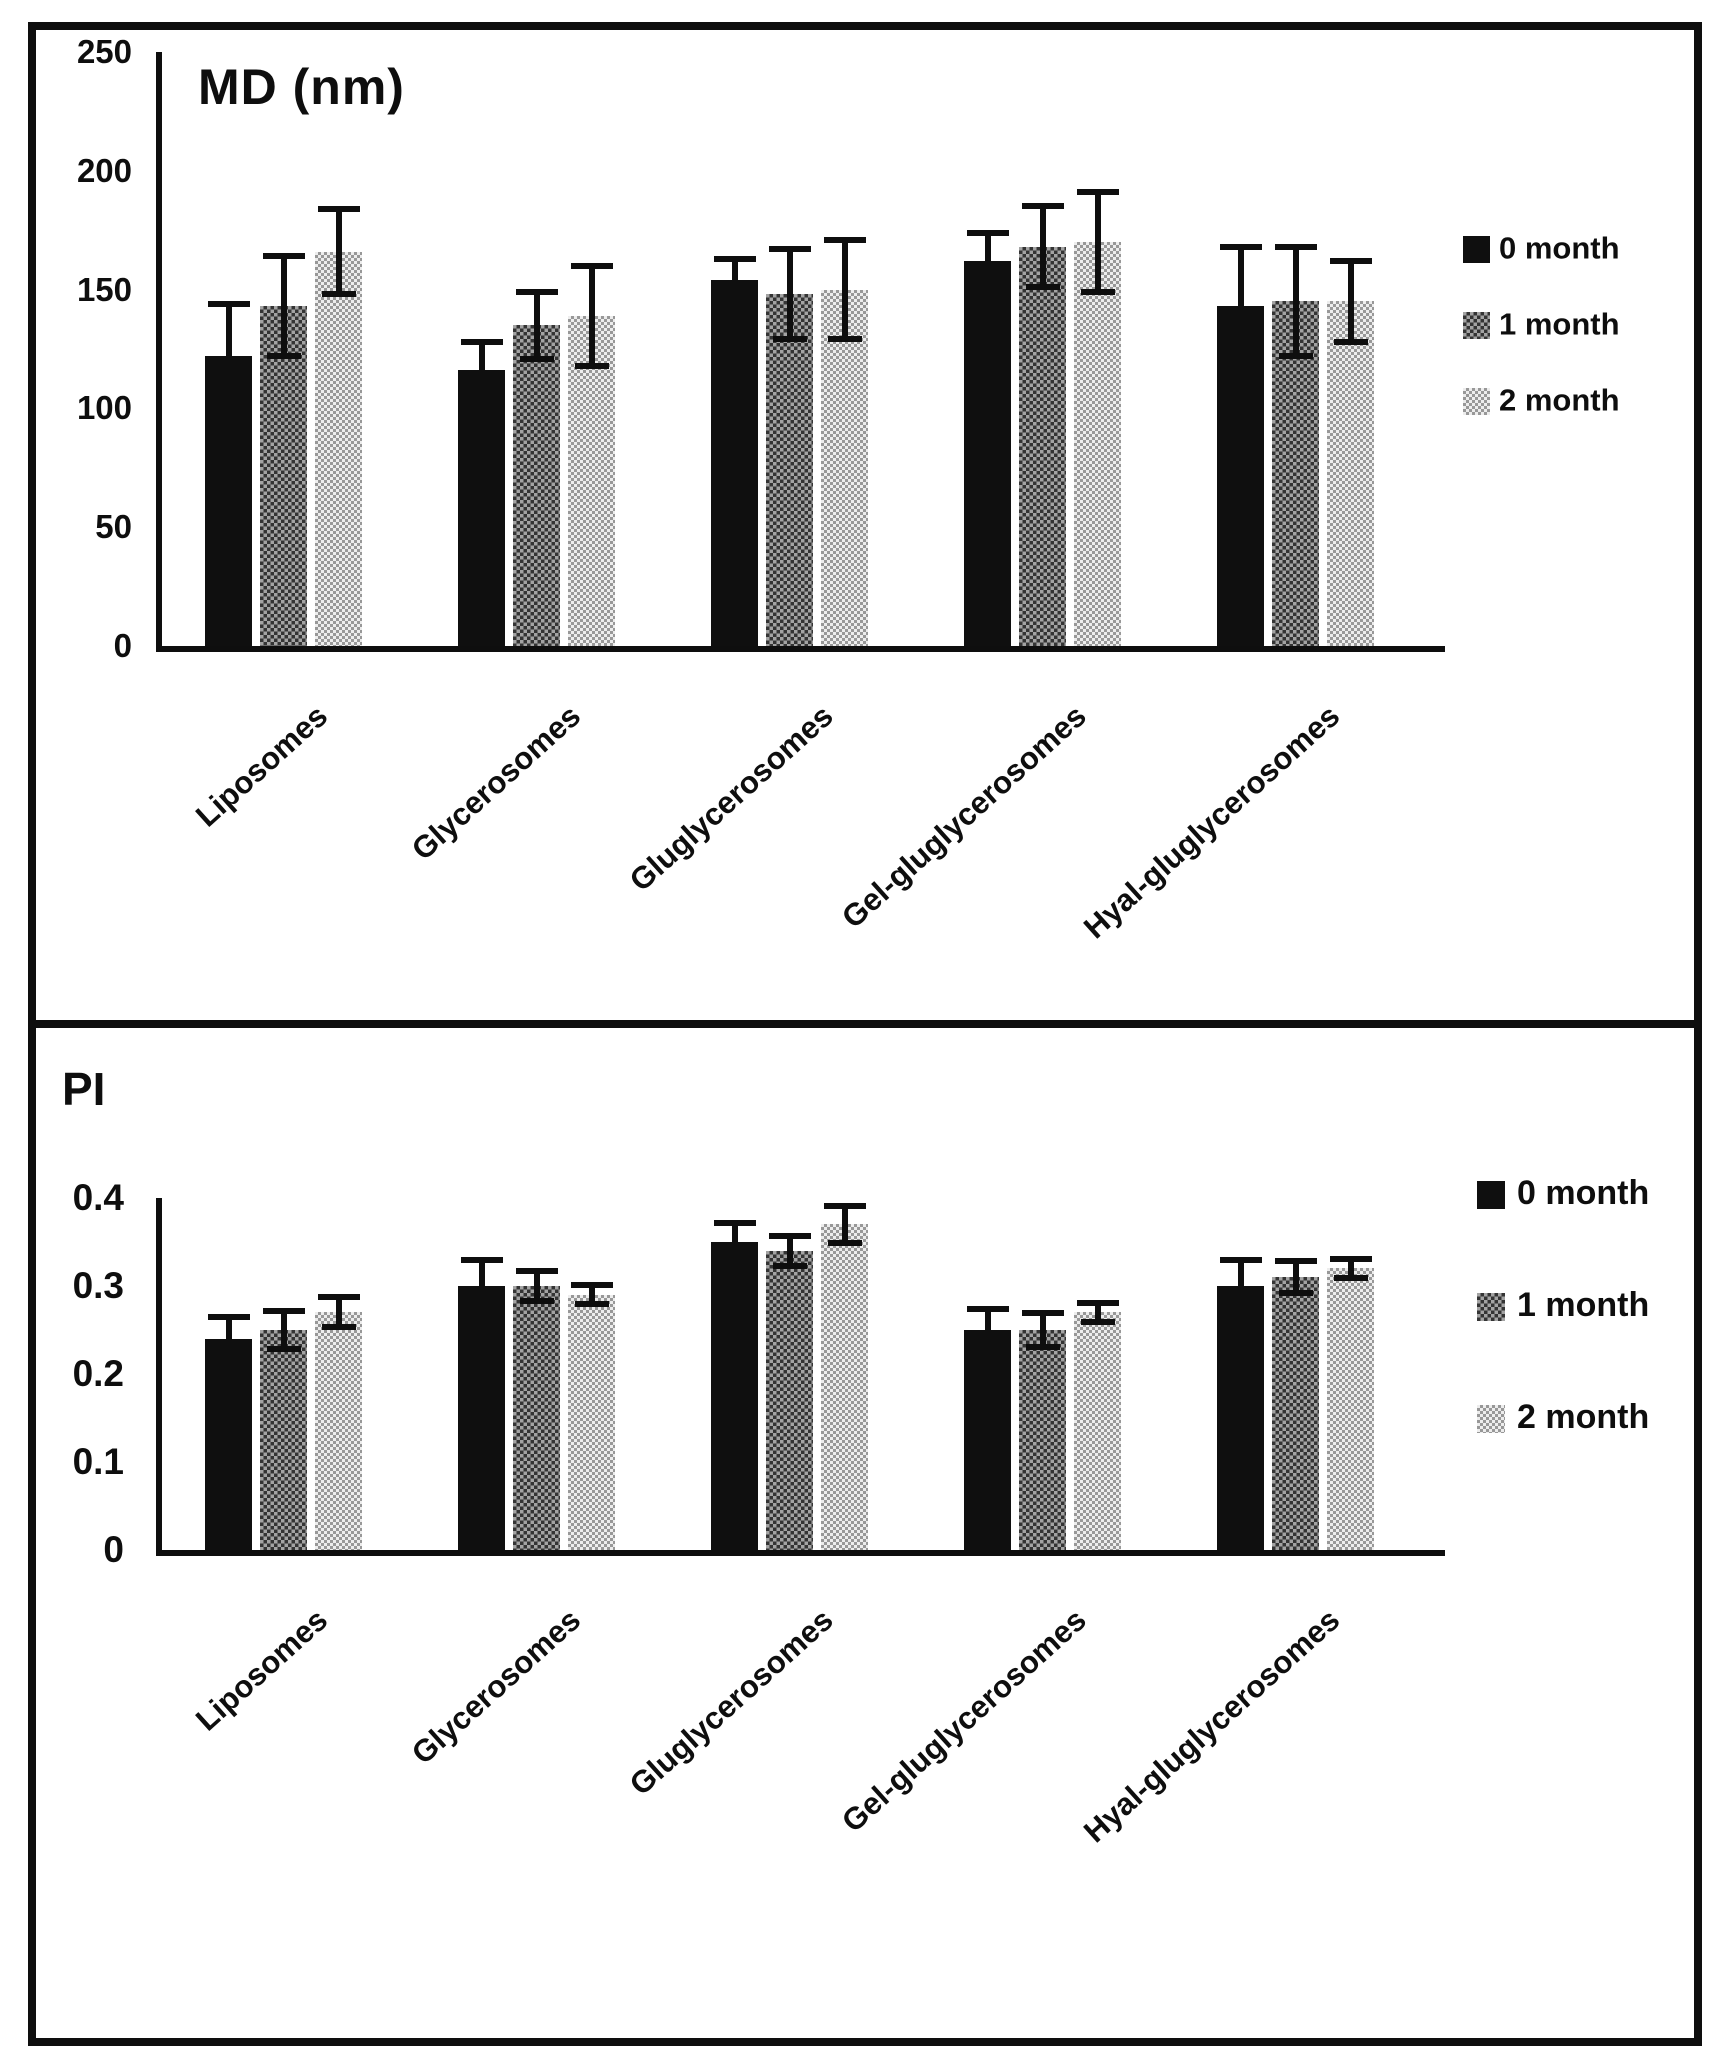  What do you see at coordinates (789, 1400) in the screenshot?
I see `bar-1month-gluglycerosomes` at bounding box center [789, 1400].